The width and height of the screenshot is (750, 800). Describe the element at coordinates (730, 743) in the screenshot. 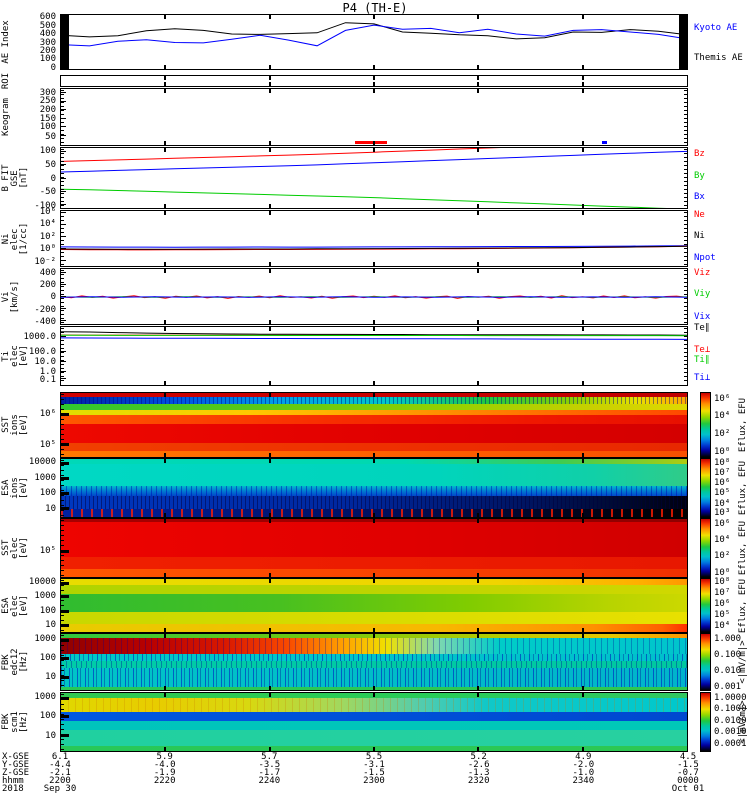

I see `colorbar-tick-label: 0.0001` at that location.